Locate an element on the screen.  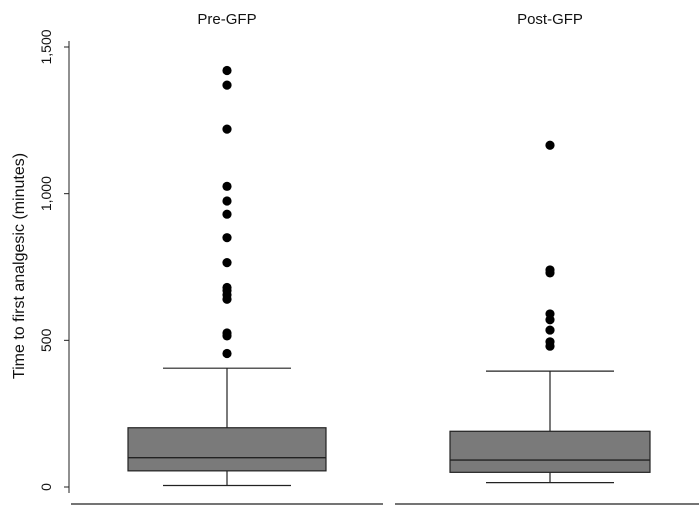
y-tick-label: 1,500 is located at coordinates (46, 46).